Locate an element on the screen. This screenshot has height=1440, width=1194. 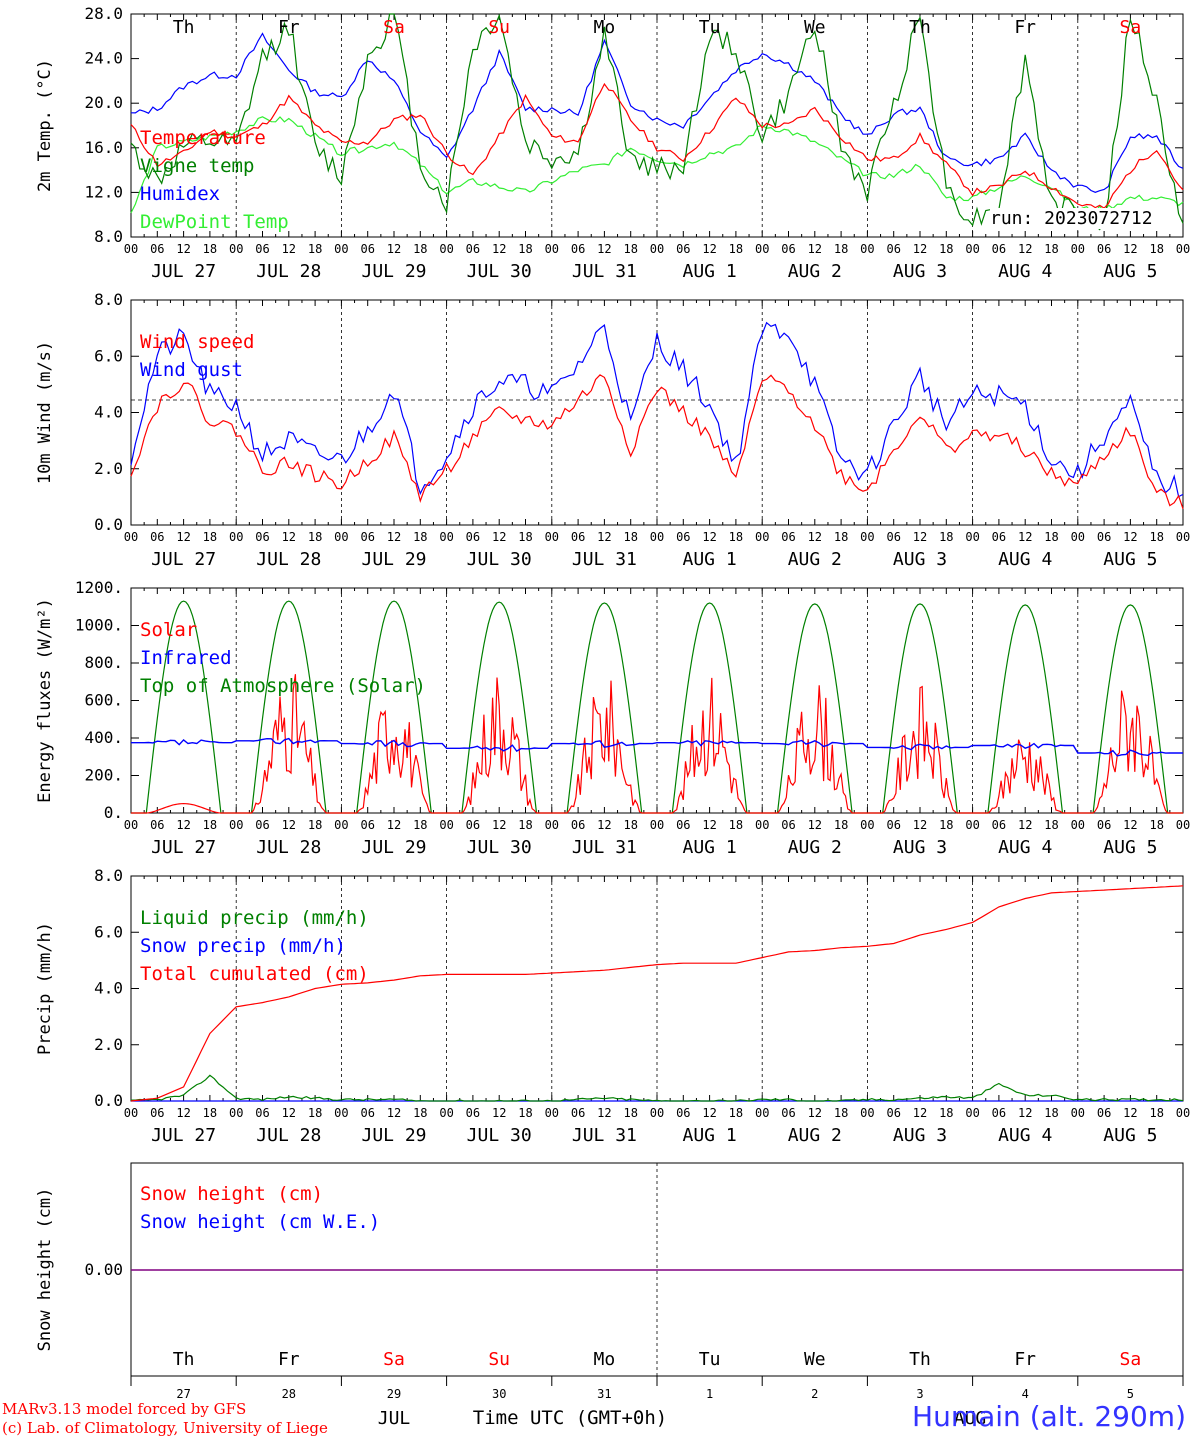
y-tick-label: 12.0 is located at coordinates (103, 191).